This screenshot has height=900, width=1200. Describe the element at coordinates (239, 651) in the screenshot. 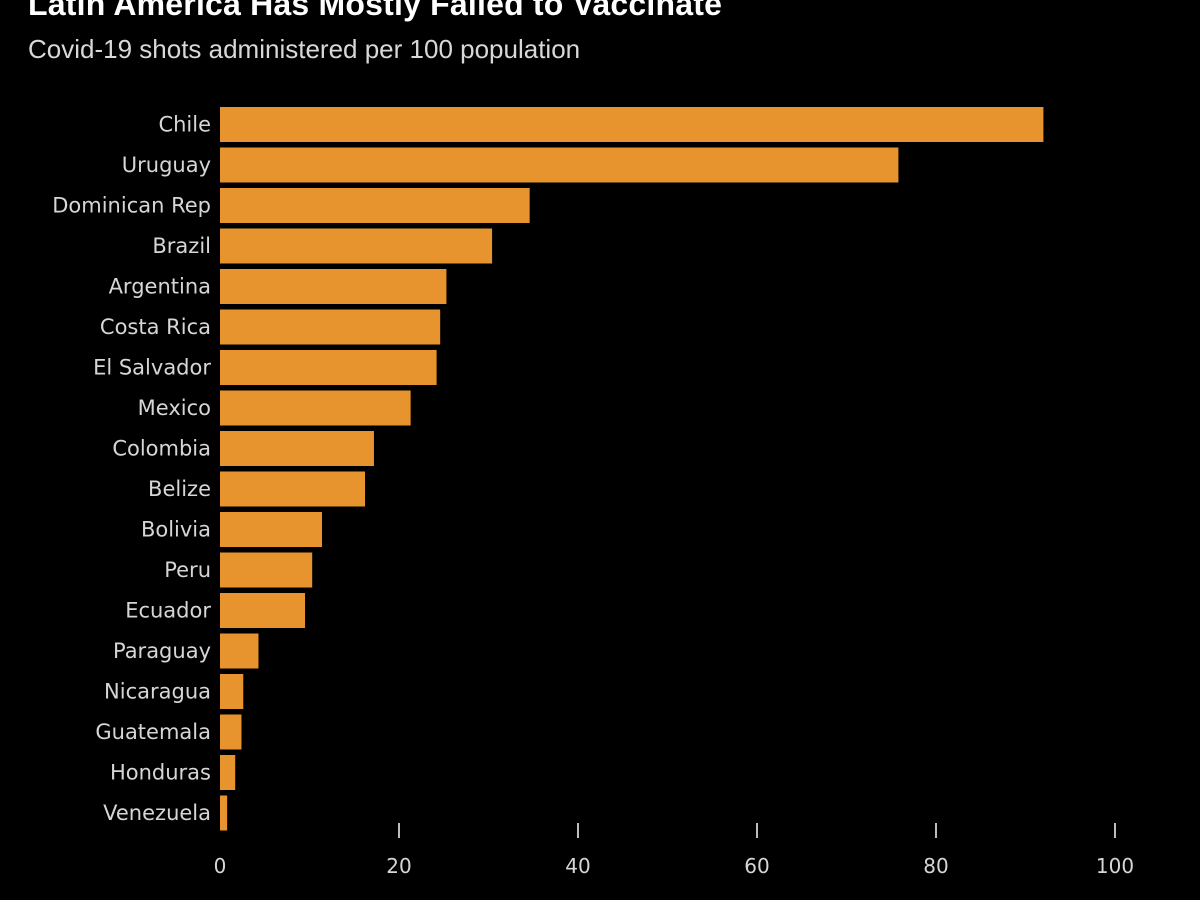

I see `bar-paraguay` at that location.